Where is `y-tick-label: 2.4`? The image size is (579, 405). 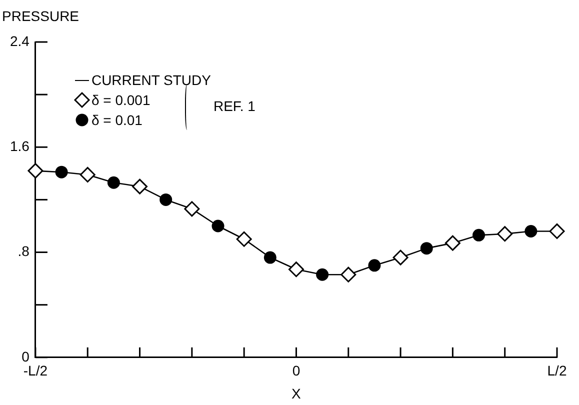
y-tick-label: 2.4 is located at coordinates (20, 40).